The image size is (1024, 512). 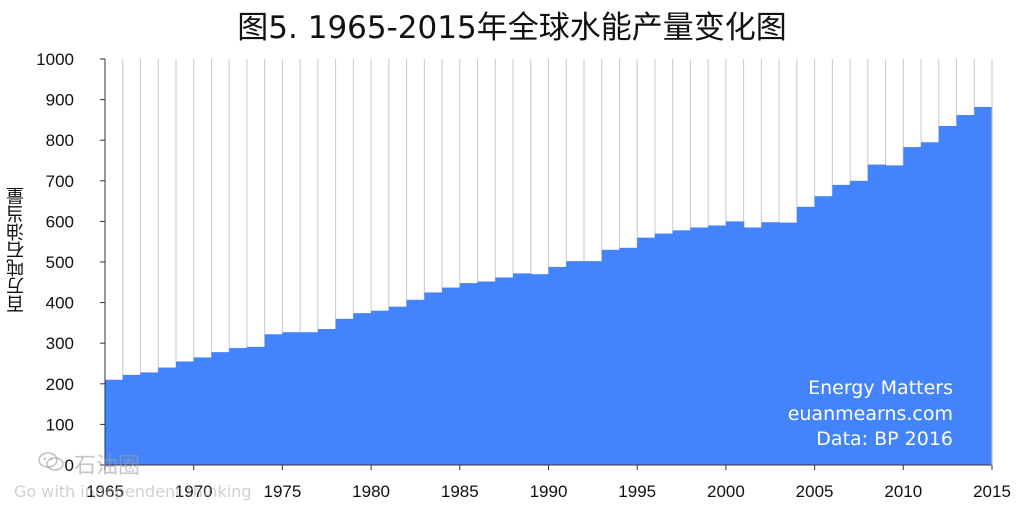 What do you see at coordinates (717, 345) in the screenshot?
I see `area-step-1999` at bounding box center [717, 345].